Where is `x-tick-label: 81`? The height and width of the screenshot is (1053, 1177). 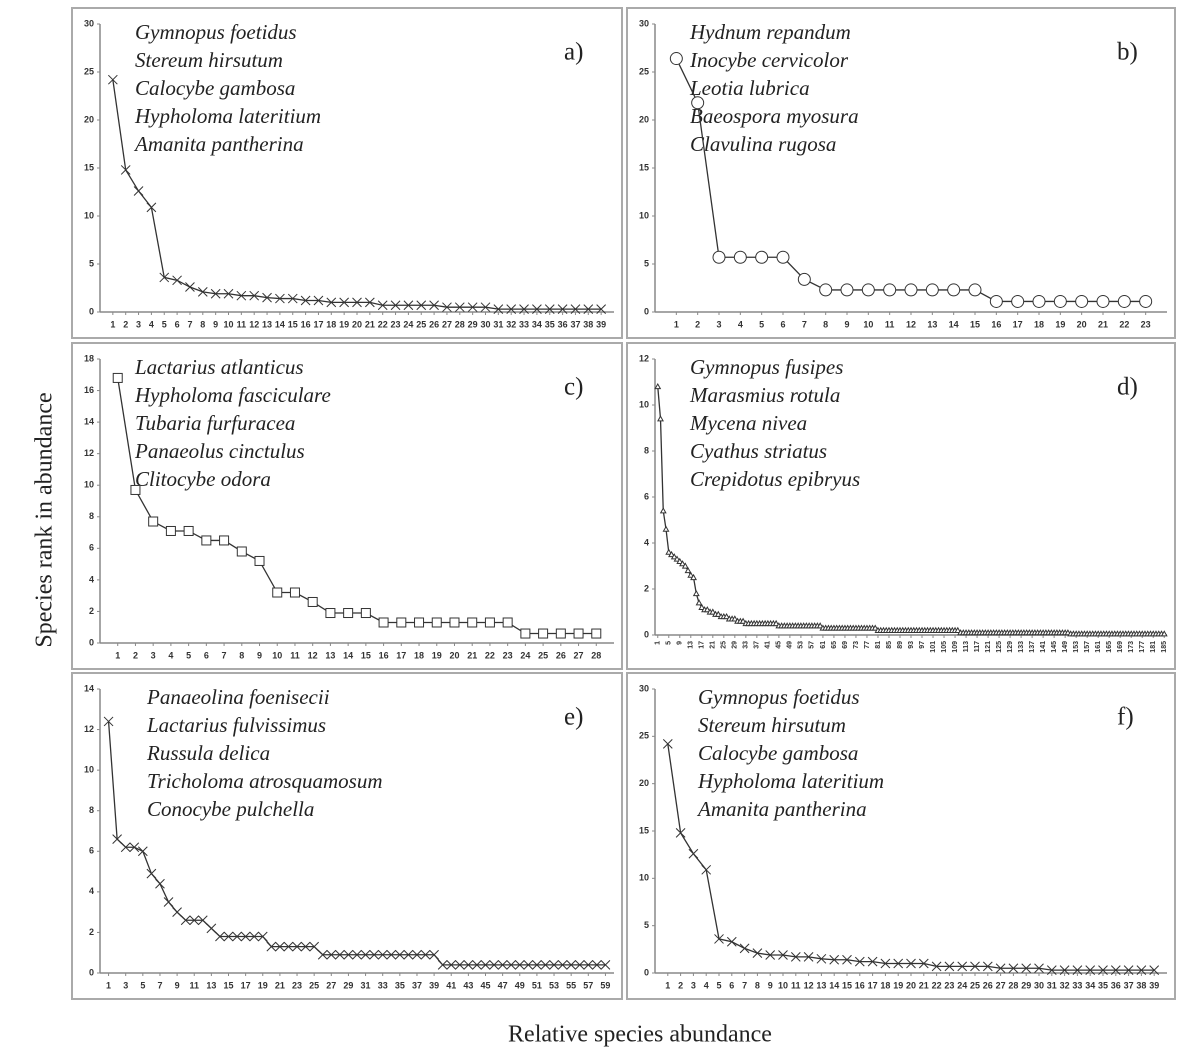 x-tick-label: 81 is located at coordinates (878, 645).